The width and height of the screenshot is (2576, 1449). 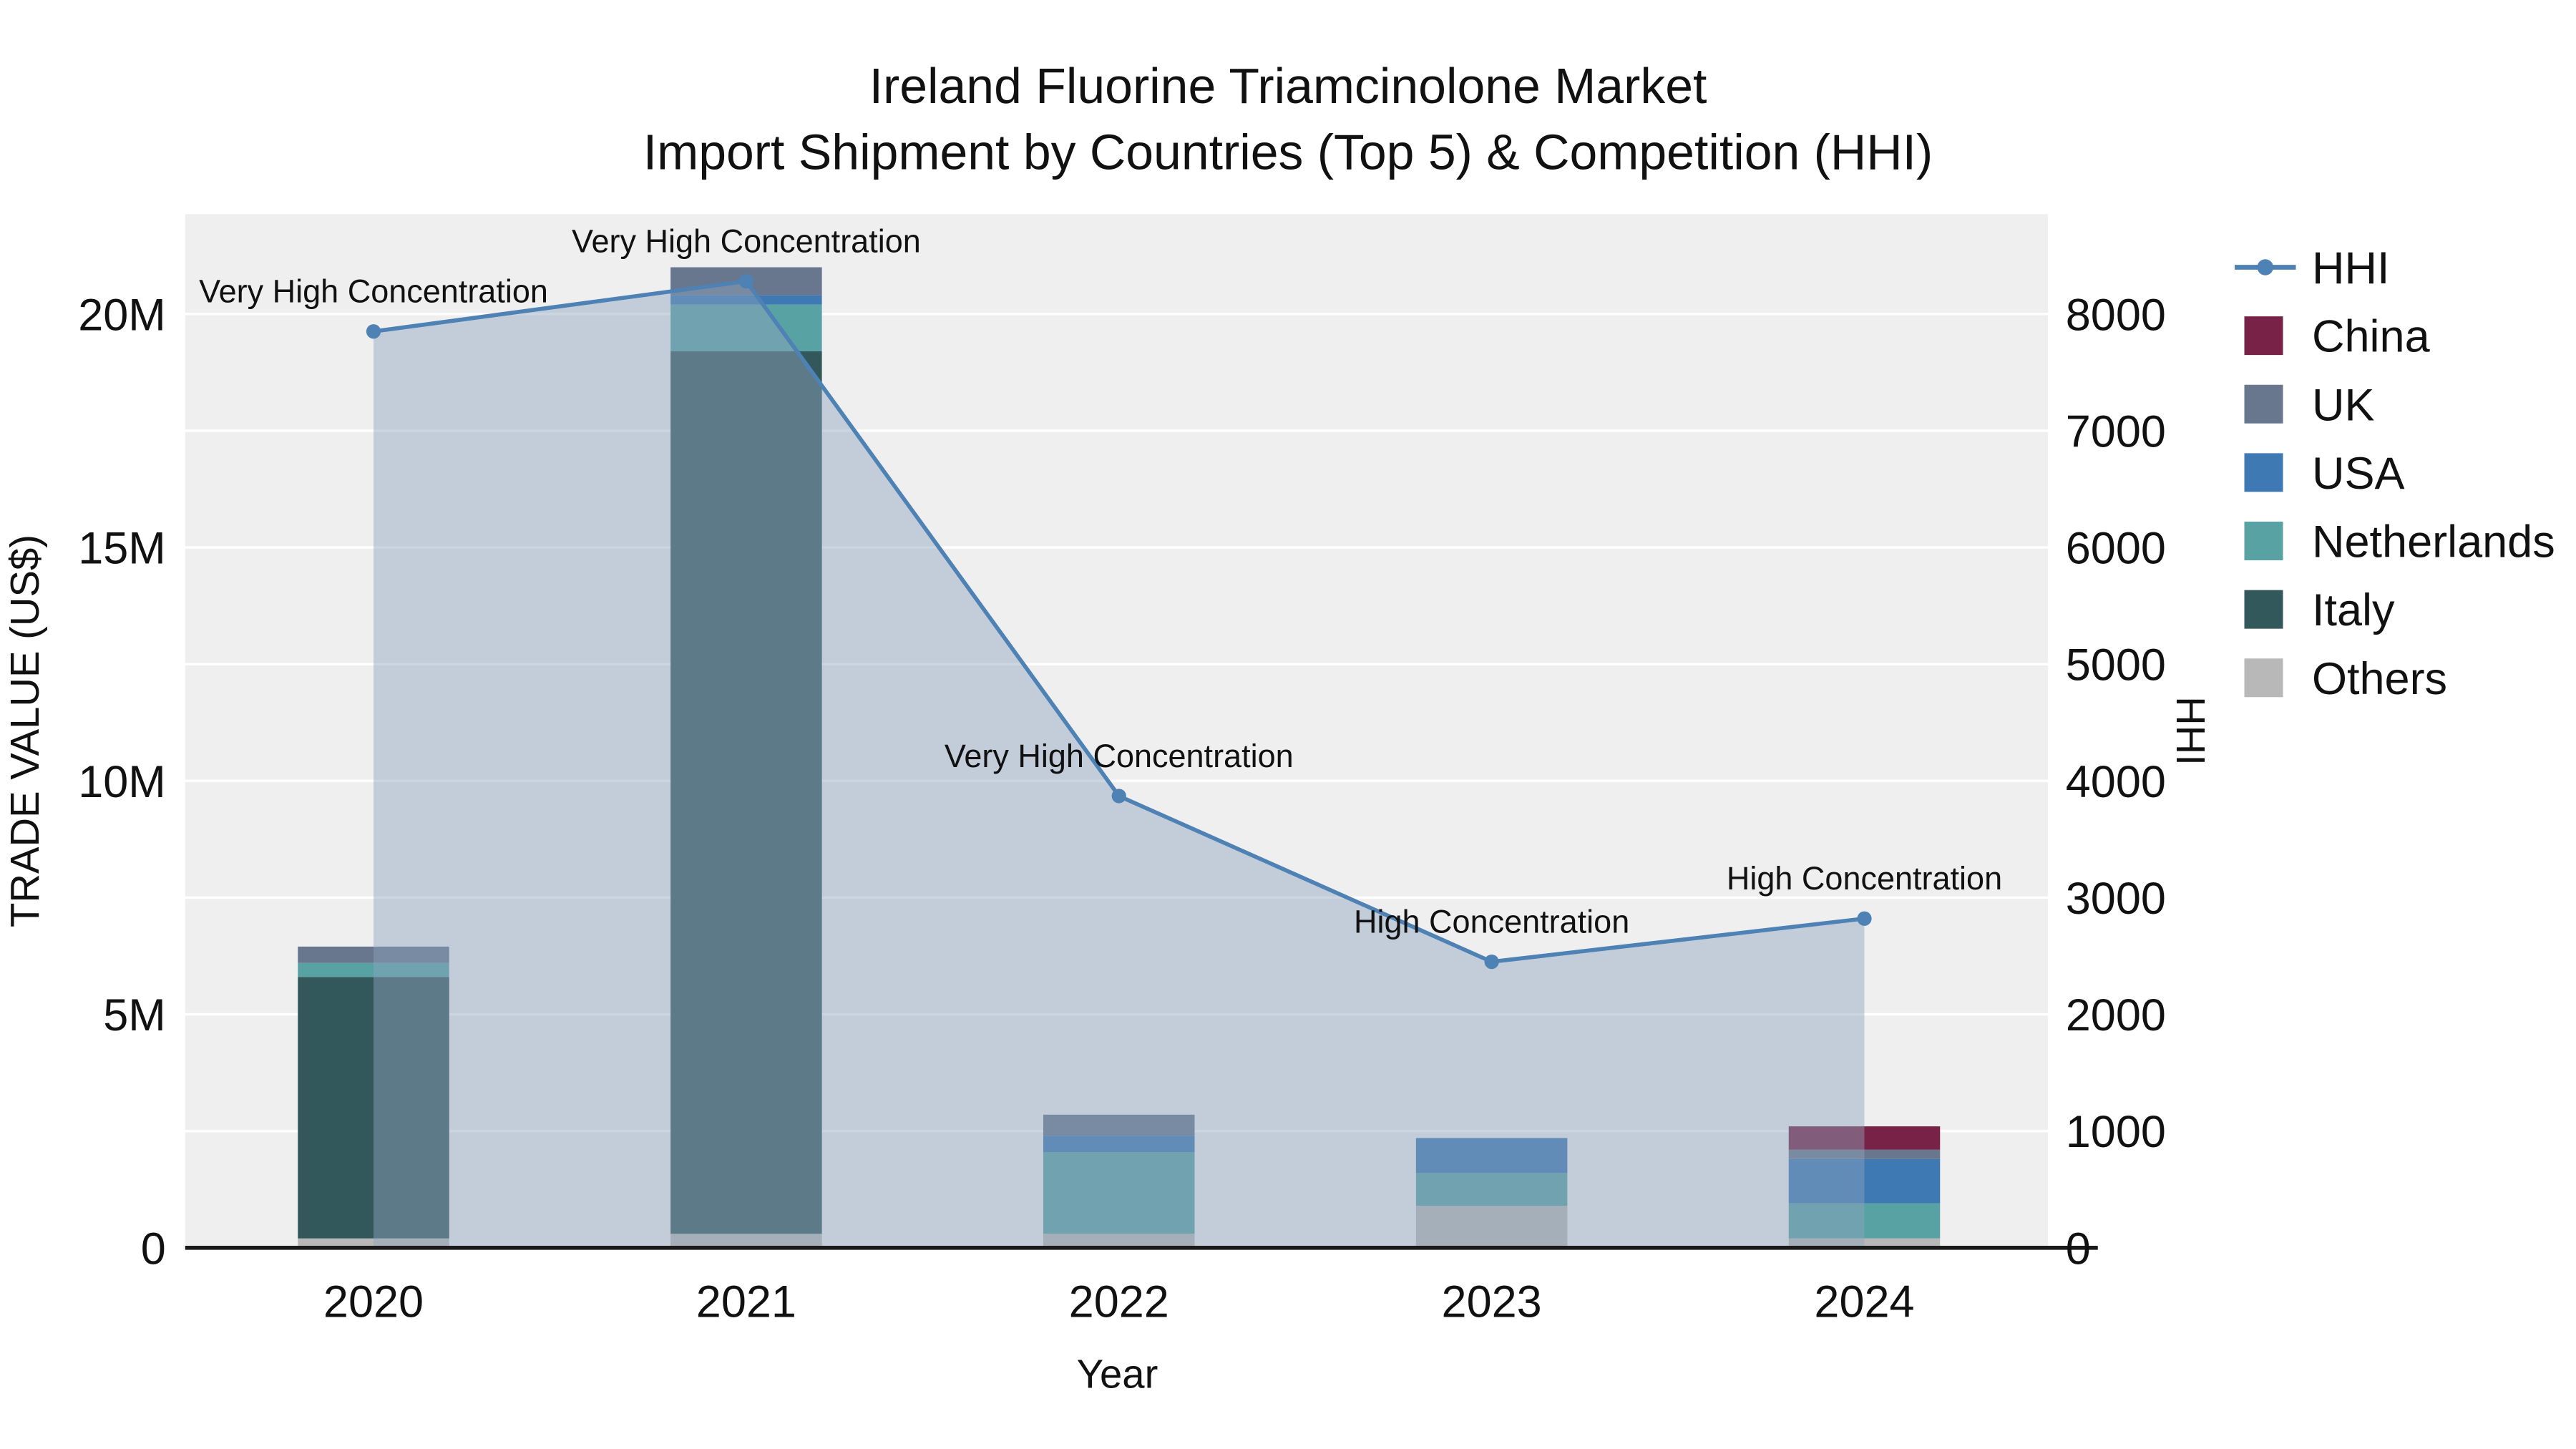 I want to click on legend: HHI China UK USA Netherlands Italy Others, so click(x=2395, y=473).